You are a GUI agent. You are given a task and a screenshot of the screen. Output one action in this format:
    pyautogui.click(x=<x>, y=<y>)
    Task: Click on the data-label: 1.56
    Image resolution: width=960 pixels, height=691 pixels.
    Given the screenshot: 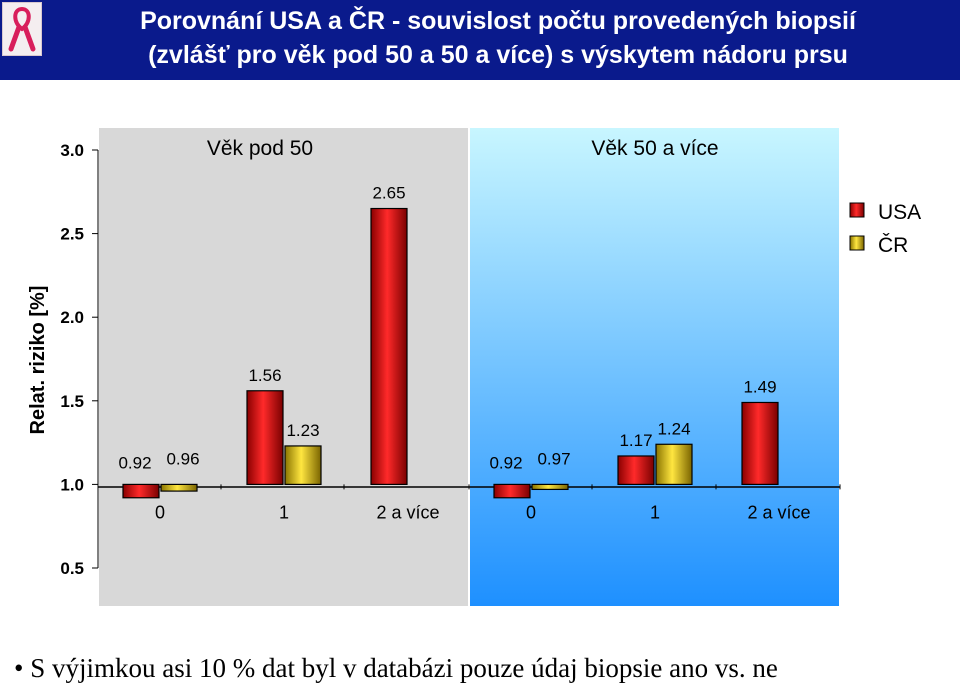 What is the action you would take?
    pyautogui.click(x=264, y=375)
    